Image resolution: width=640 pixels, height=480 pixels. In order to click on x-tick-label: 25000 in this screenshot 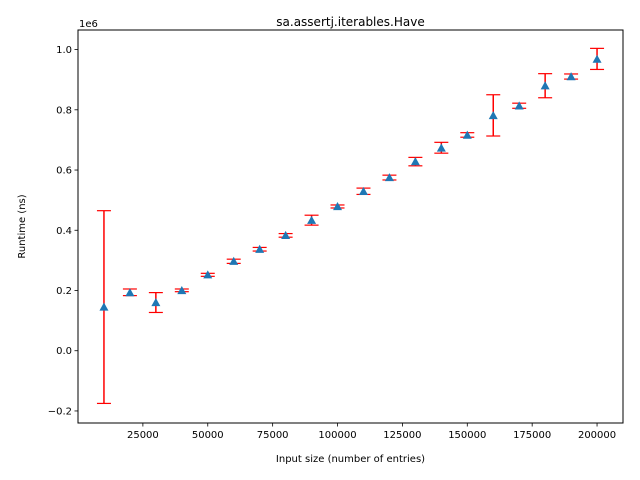, I will do `click(143, 435)`.